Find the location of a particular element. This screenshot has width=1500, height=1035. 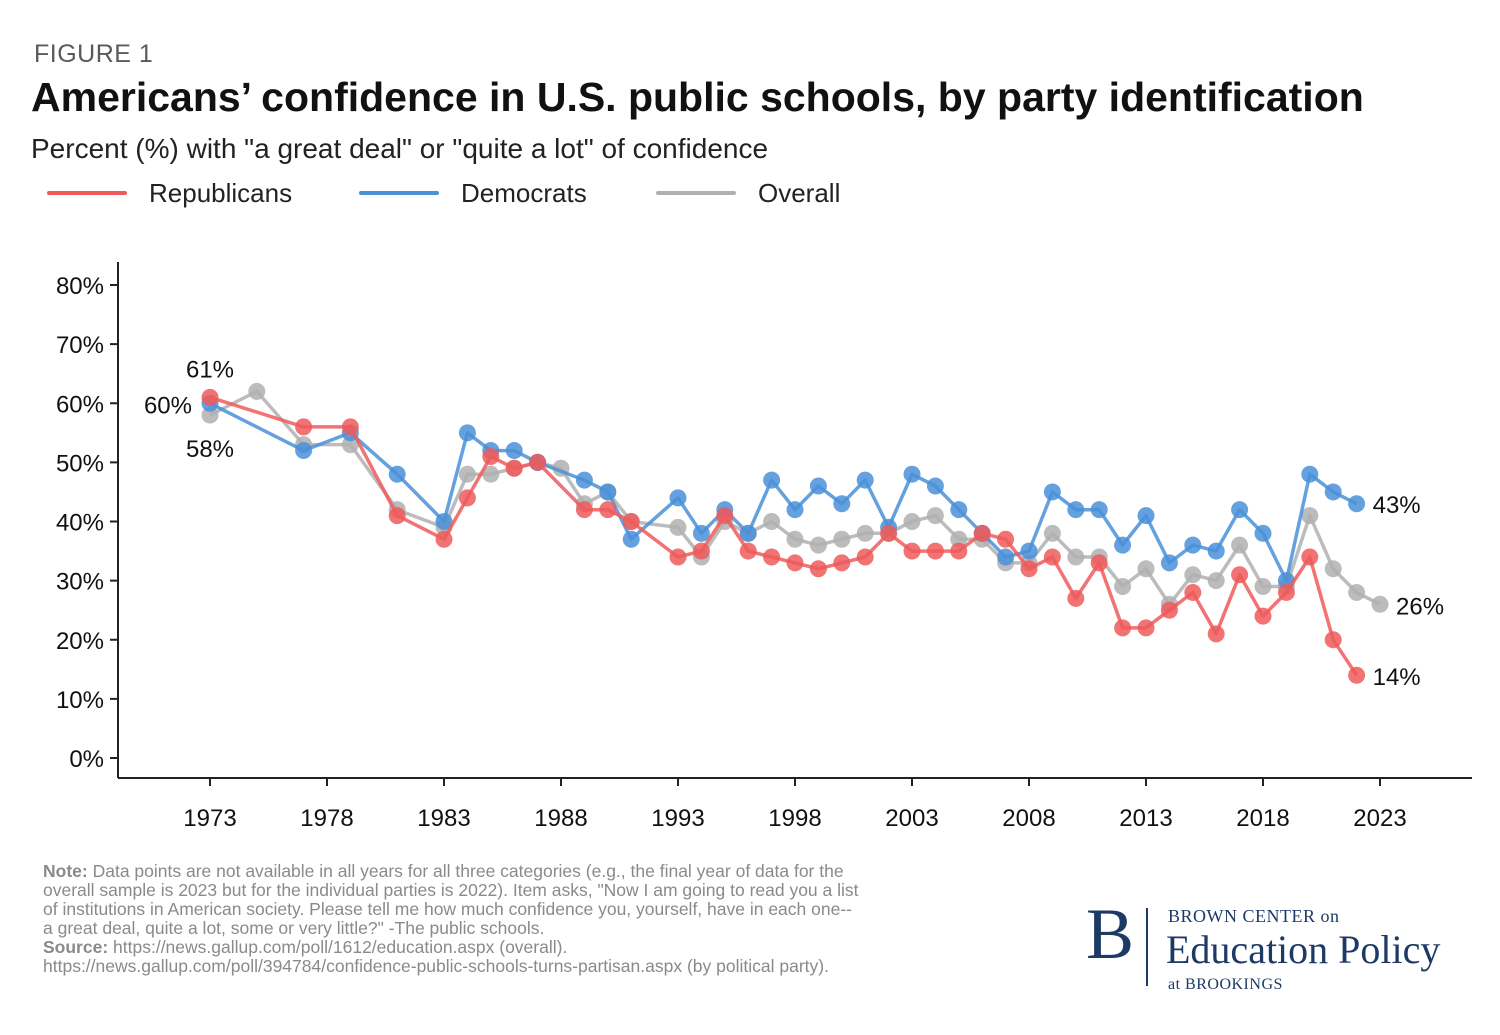

y-tick-label: 0% is located at coordinates (86, 759).